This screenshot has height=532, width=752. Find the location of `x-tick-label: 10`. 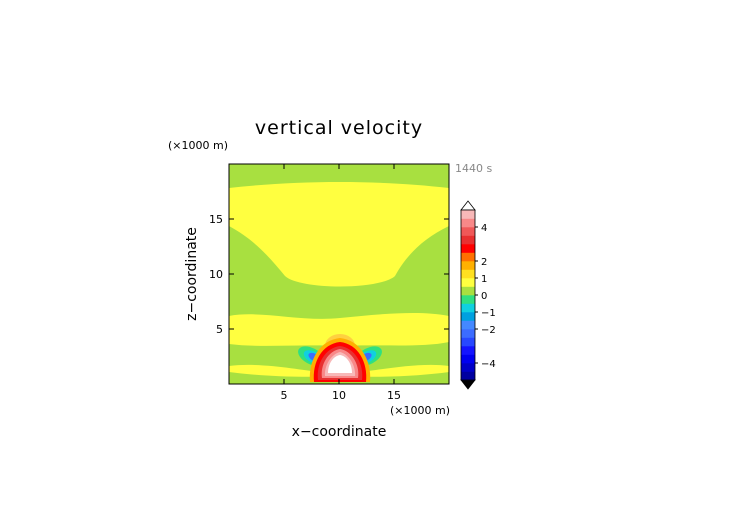

x-tick-label: 10 is located at coordinates (339, 395).